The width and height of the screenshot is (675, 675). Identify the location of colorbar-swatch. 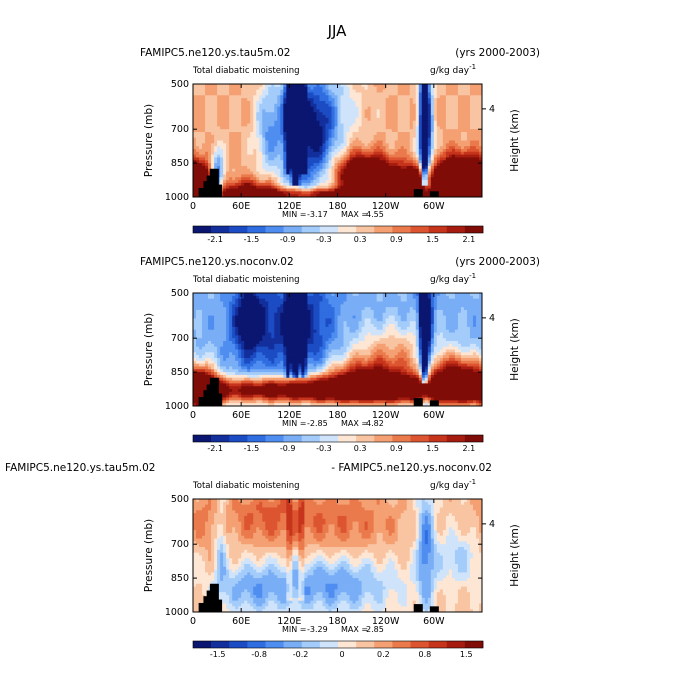
(347, 229).